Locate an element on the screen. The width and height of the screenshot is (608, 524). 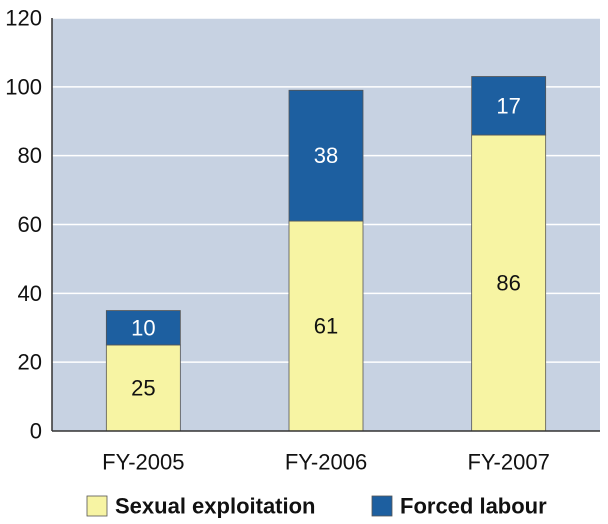
data-label: 61 is located at coordinates (326, 326).